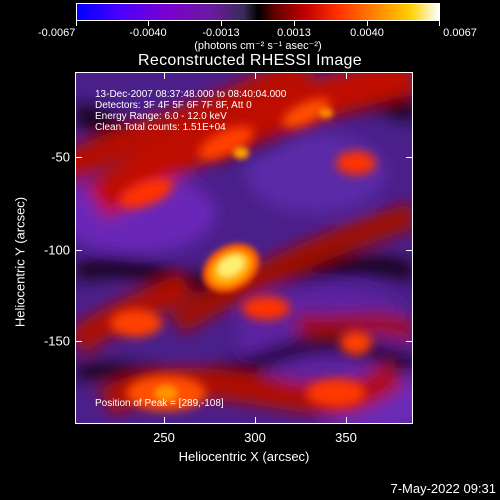 This screenshot has height=500, width=500. I want to click on clean-counts-info: Clean Total counts: 1.51E+04, so click(160, 127).